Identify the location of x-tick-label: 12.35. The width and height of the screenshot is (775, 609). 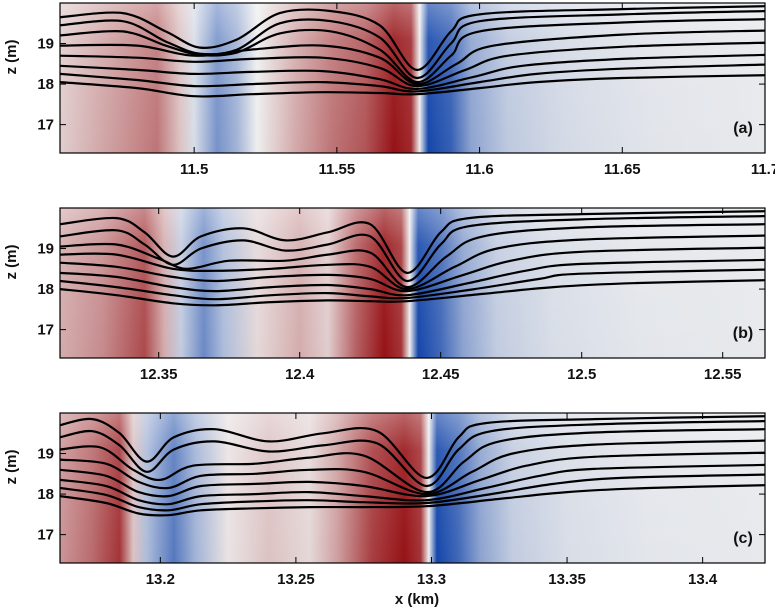
(159, 374).